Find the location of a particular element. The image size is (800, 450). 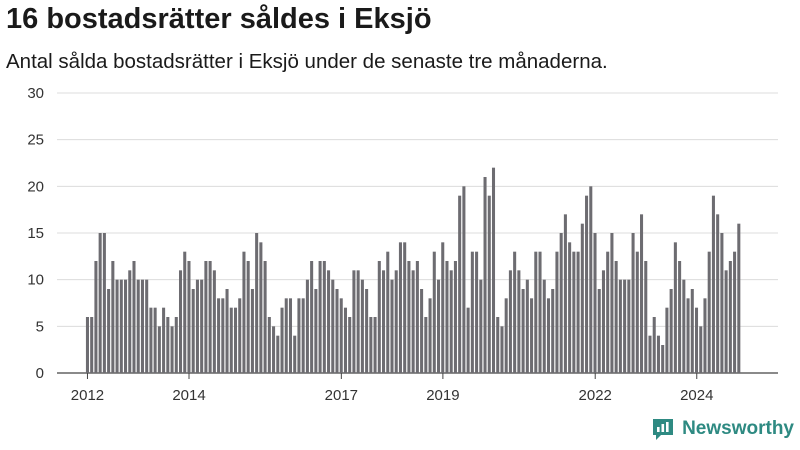

newsworthy-logo-icon is located at coordinates (663, 429).